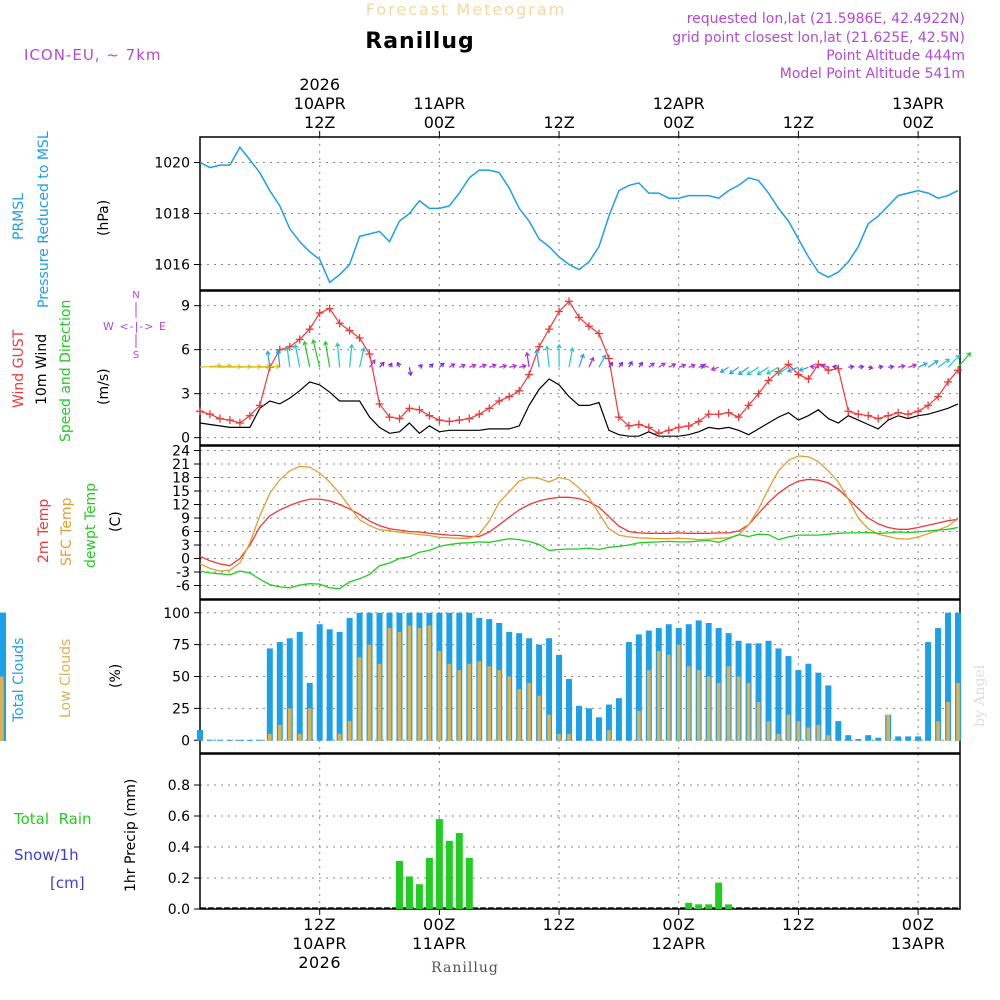 Image resolution: width=1000 pixels, height=1000 pixels. I want to click on pressure-unit: (hPa), so click(104, 218).